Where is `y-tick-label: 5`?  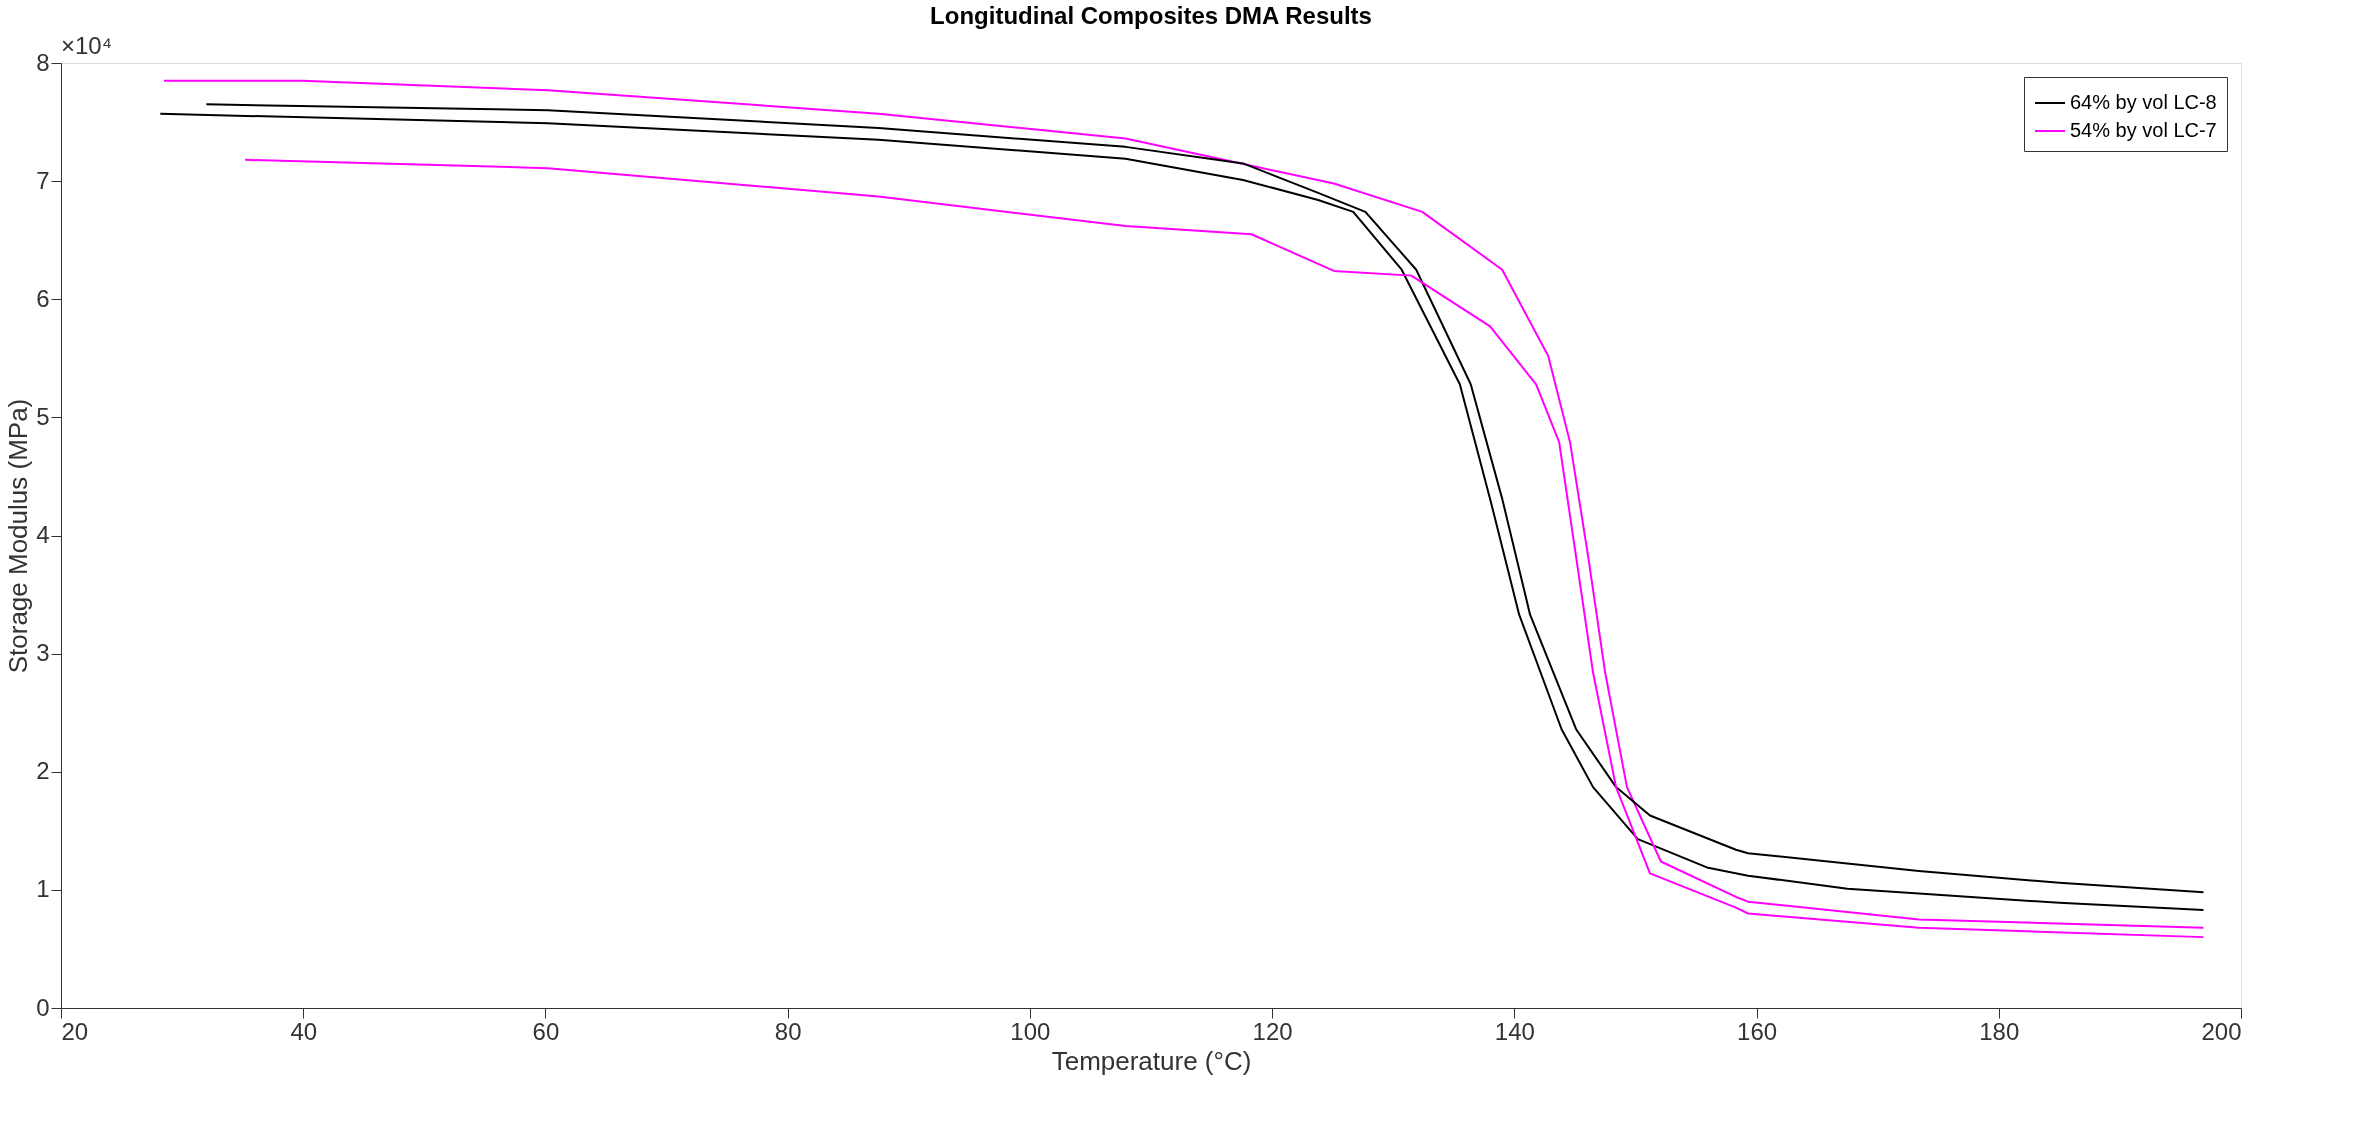
y-tick-label: 5 is located at coordinates (43, 416).